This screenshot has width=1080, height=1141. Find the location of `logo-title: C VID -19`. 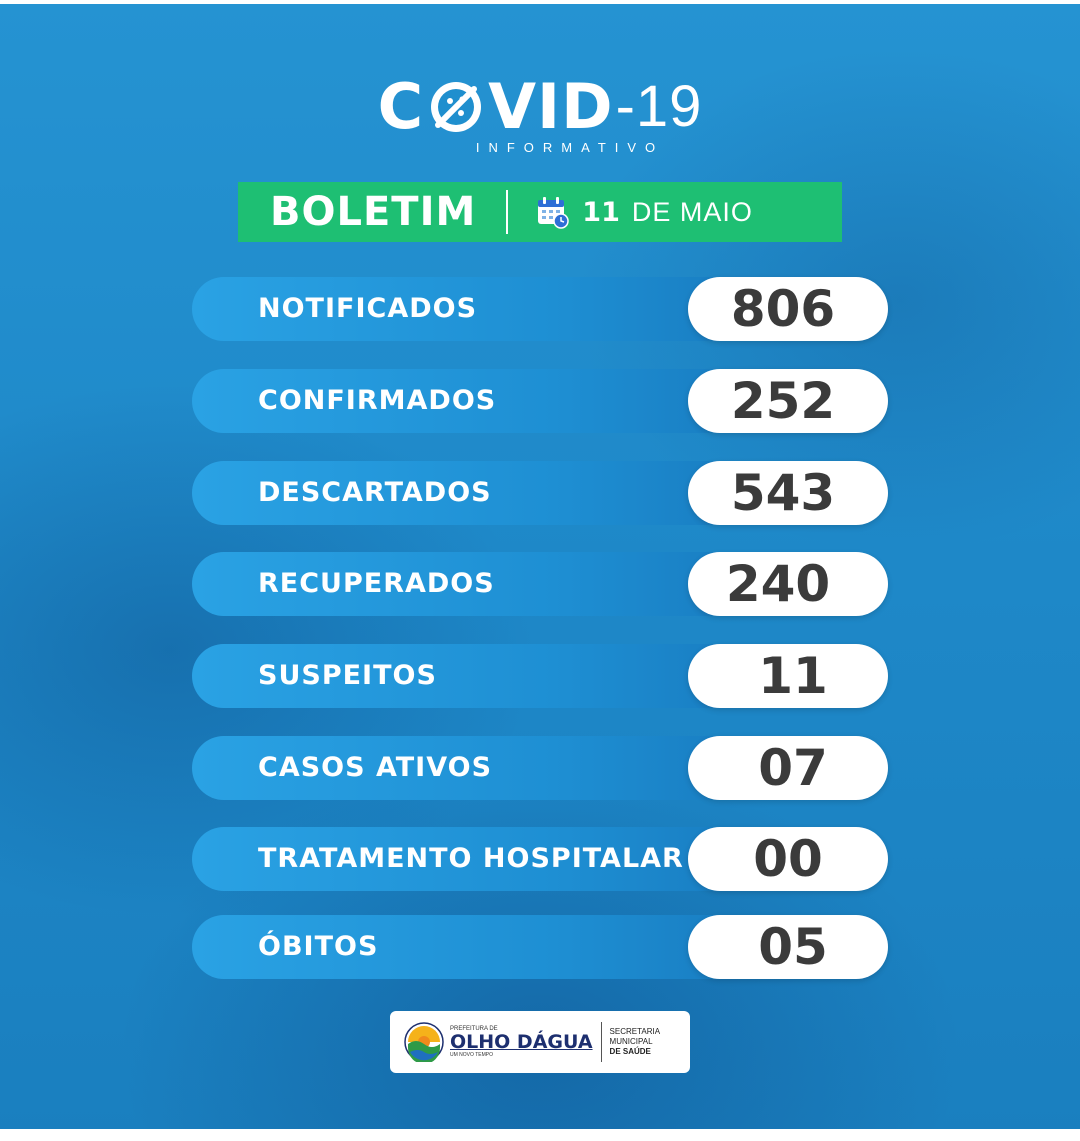

logo-title: C VID -19 is located at coordinates (540, 107).